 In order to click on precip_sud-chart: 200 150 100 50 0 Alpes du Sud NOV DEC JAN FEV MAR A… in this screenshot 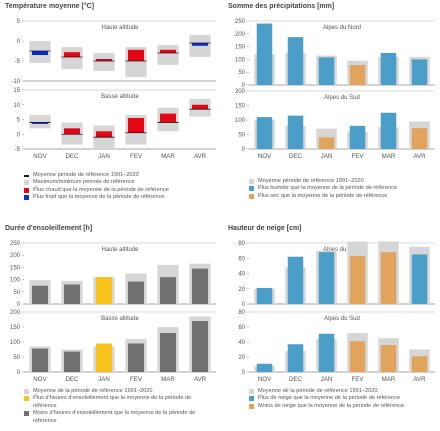, I will do `click(335, 124)`.